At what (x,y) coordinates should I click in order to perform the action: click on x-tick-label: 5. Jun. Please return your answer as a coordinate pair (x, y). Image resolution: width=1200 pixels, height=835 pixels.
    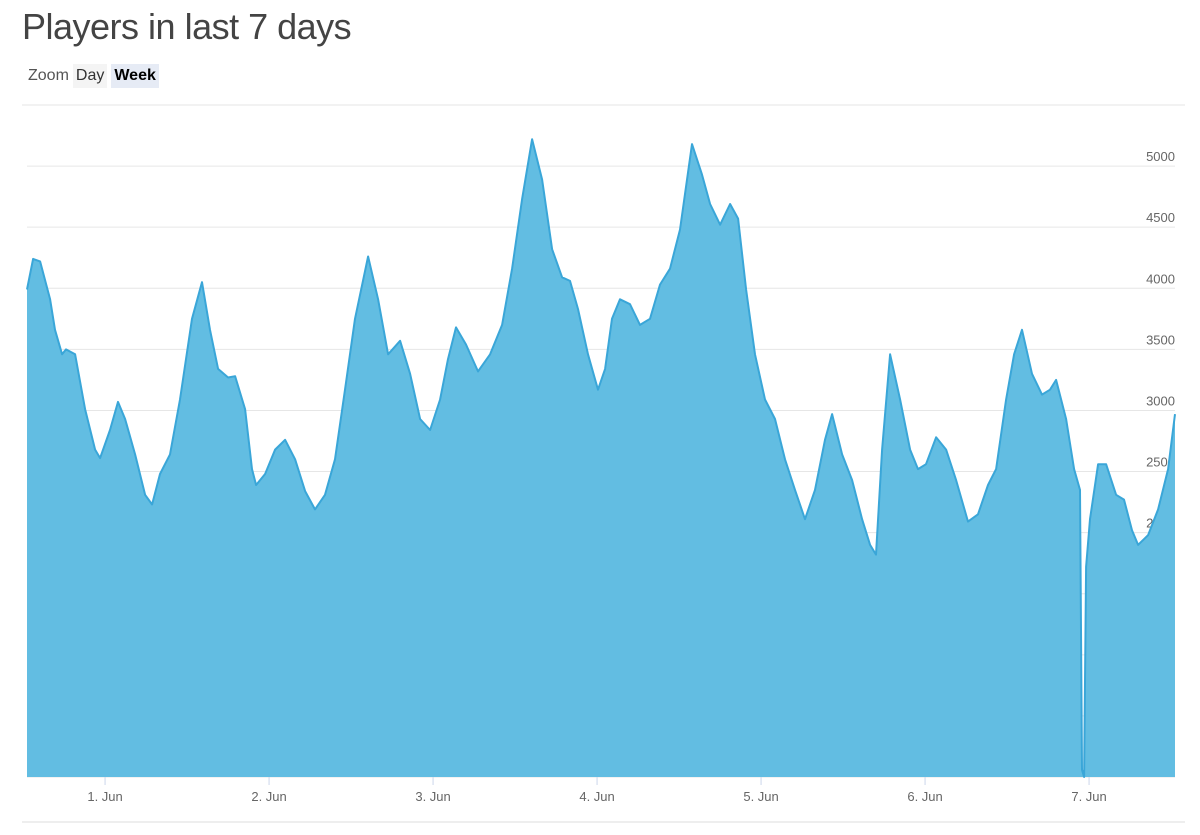
    Looking at the image, I should click on (760, 796).